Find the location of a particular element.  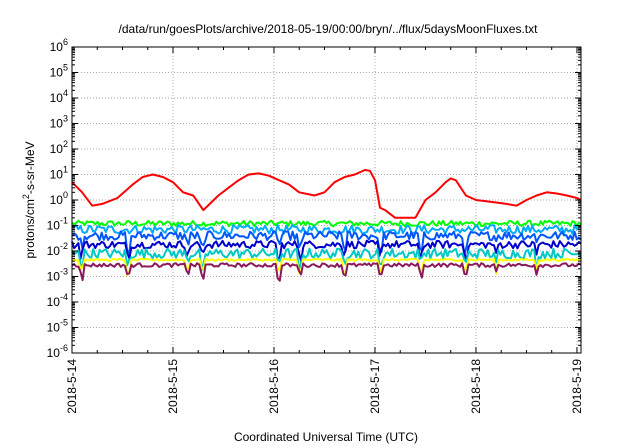

y-tick-label: 10¹ is located at coordinates (59, 173).